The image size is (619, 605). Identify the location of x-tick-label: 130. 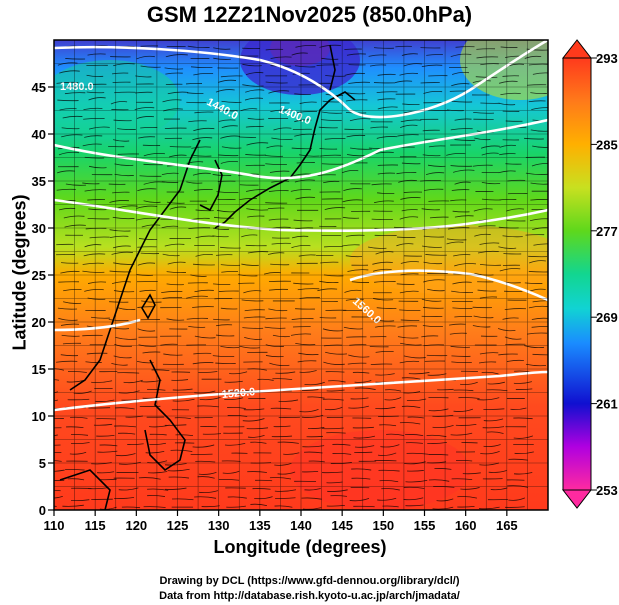
(219, 525).